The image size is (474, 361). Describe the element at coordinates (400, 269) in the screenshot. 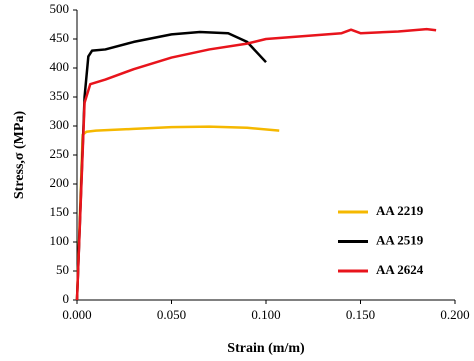

I see `legend-label: AA 2624` at that location.